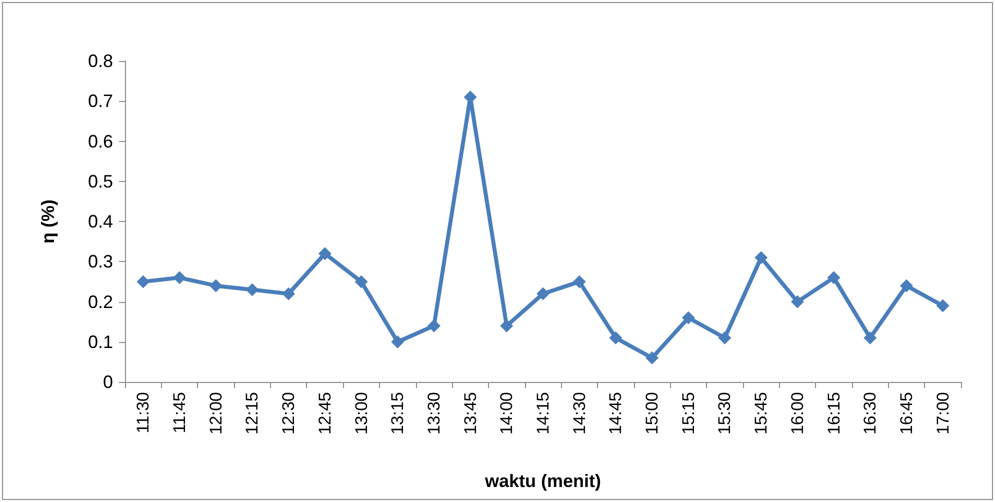 This screenshot has width=995, height=502. What do you see at coordinates (216, 413) in the screenshot?
I see `x-tick-label: 12:00` at bounding box center [216, 413].